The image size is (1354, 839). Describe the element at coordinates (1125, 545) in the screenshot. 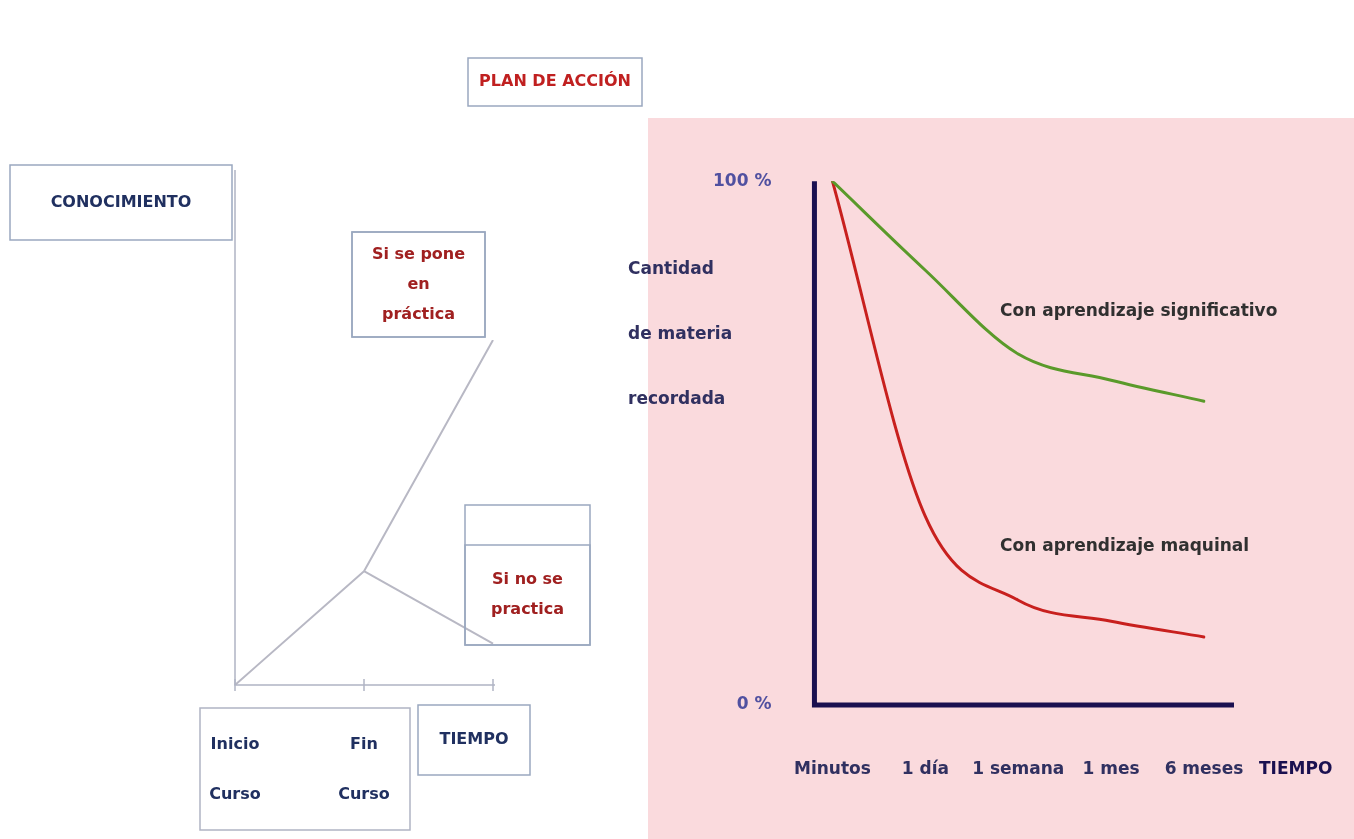

I see `series-label: Con aprendizaje maquinal` at that location.